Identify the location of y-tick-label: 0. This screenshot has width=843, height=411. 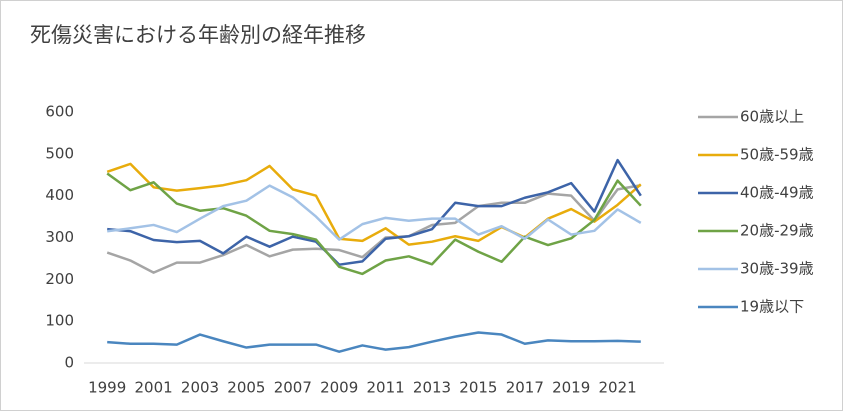
(69, 363).